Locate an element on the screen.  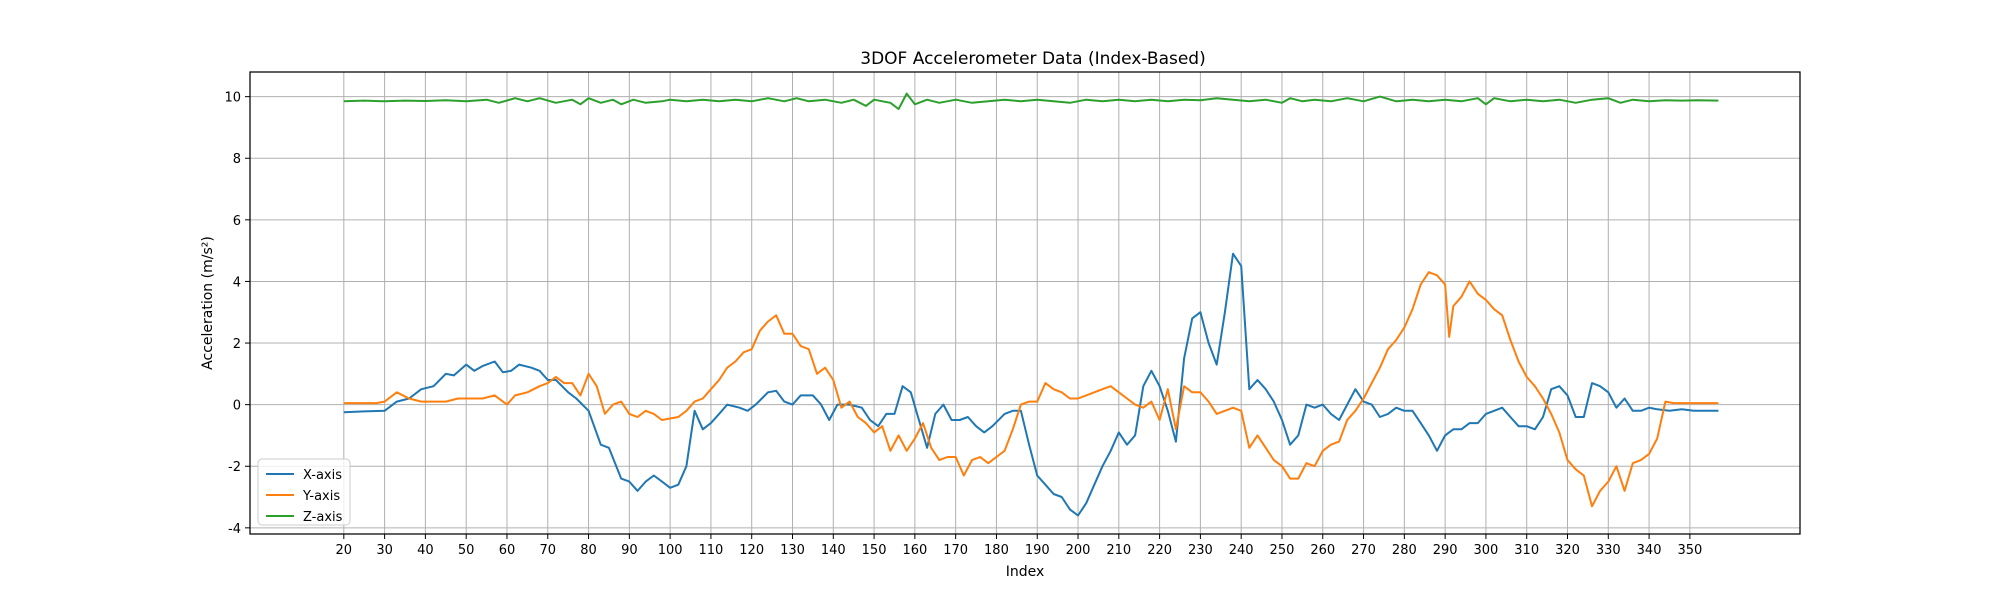
y-tick-label: 10 is located at coordinates (232, 98).